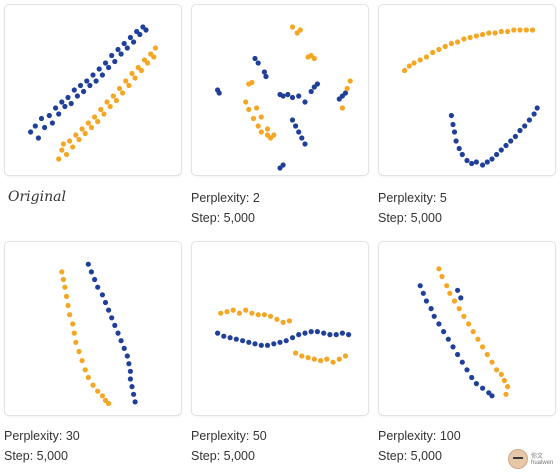 This screenshot has width=560, height=474. What do you see at coordinates (223, 218) in the screenshot?
I see `step-label-perplexity-2: Step: 5,000` at bounding box center [223, 218].